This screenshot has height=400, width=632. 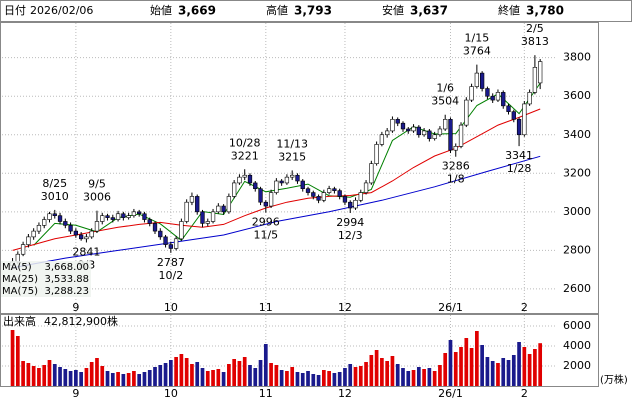 What do you see at coordinates (445, 88) in the screenshot?
I see `annotation-date: 1/6` at bounding box center [445, 88].